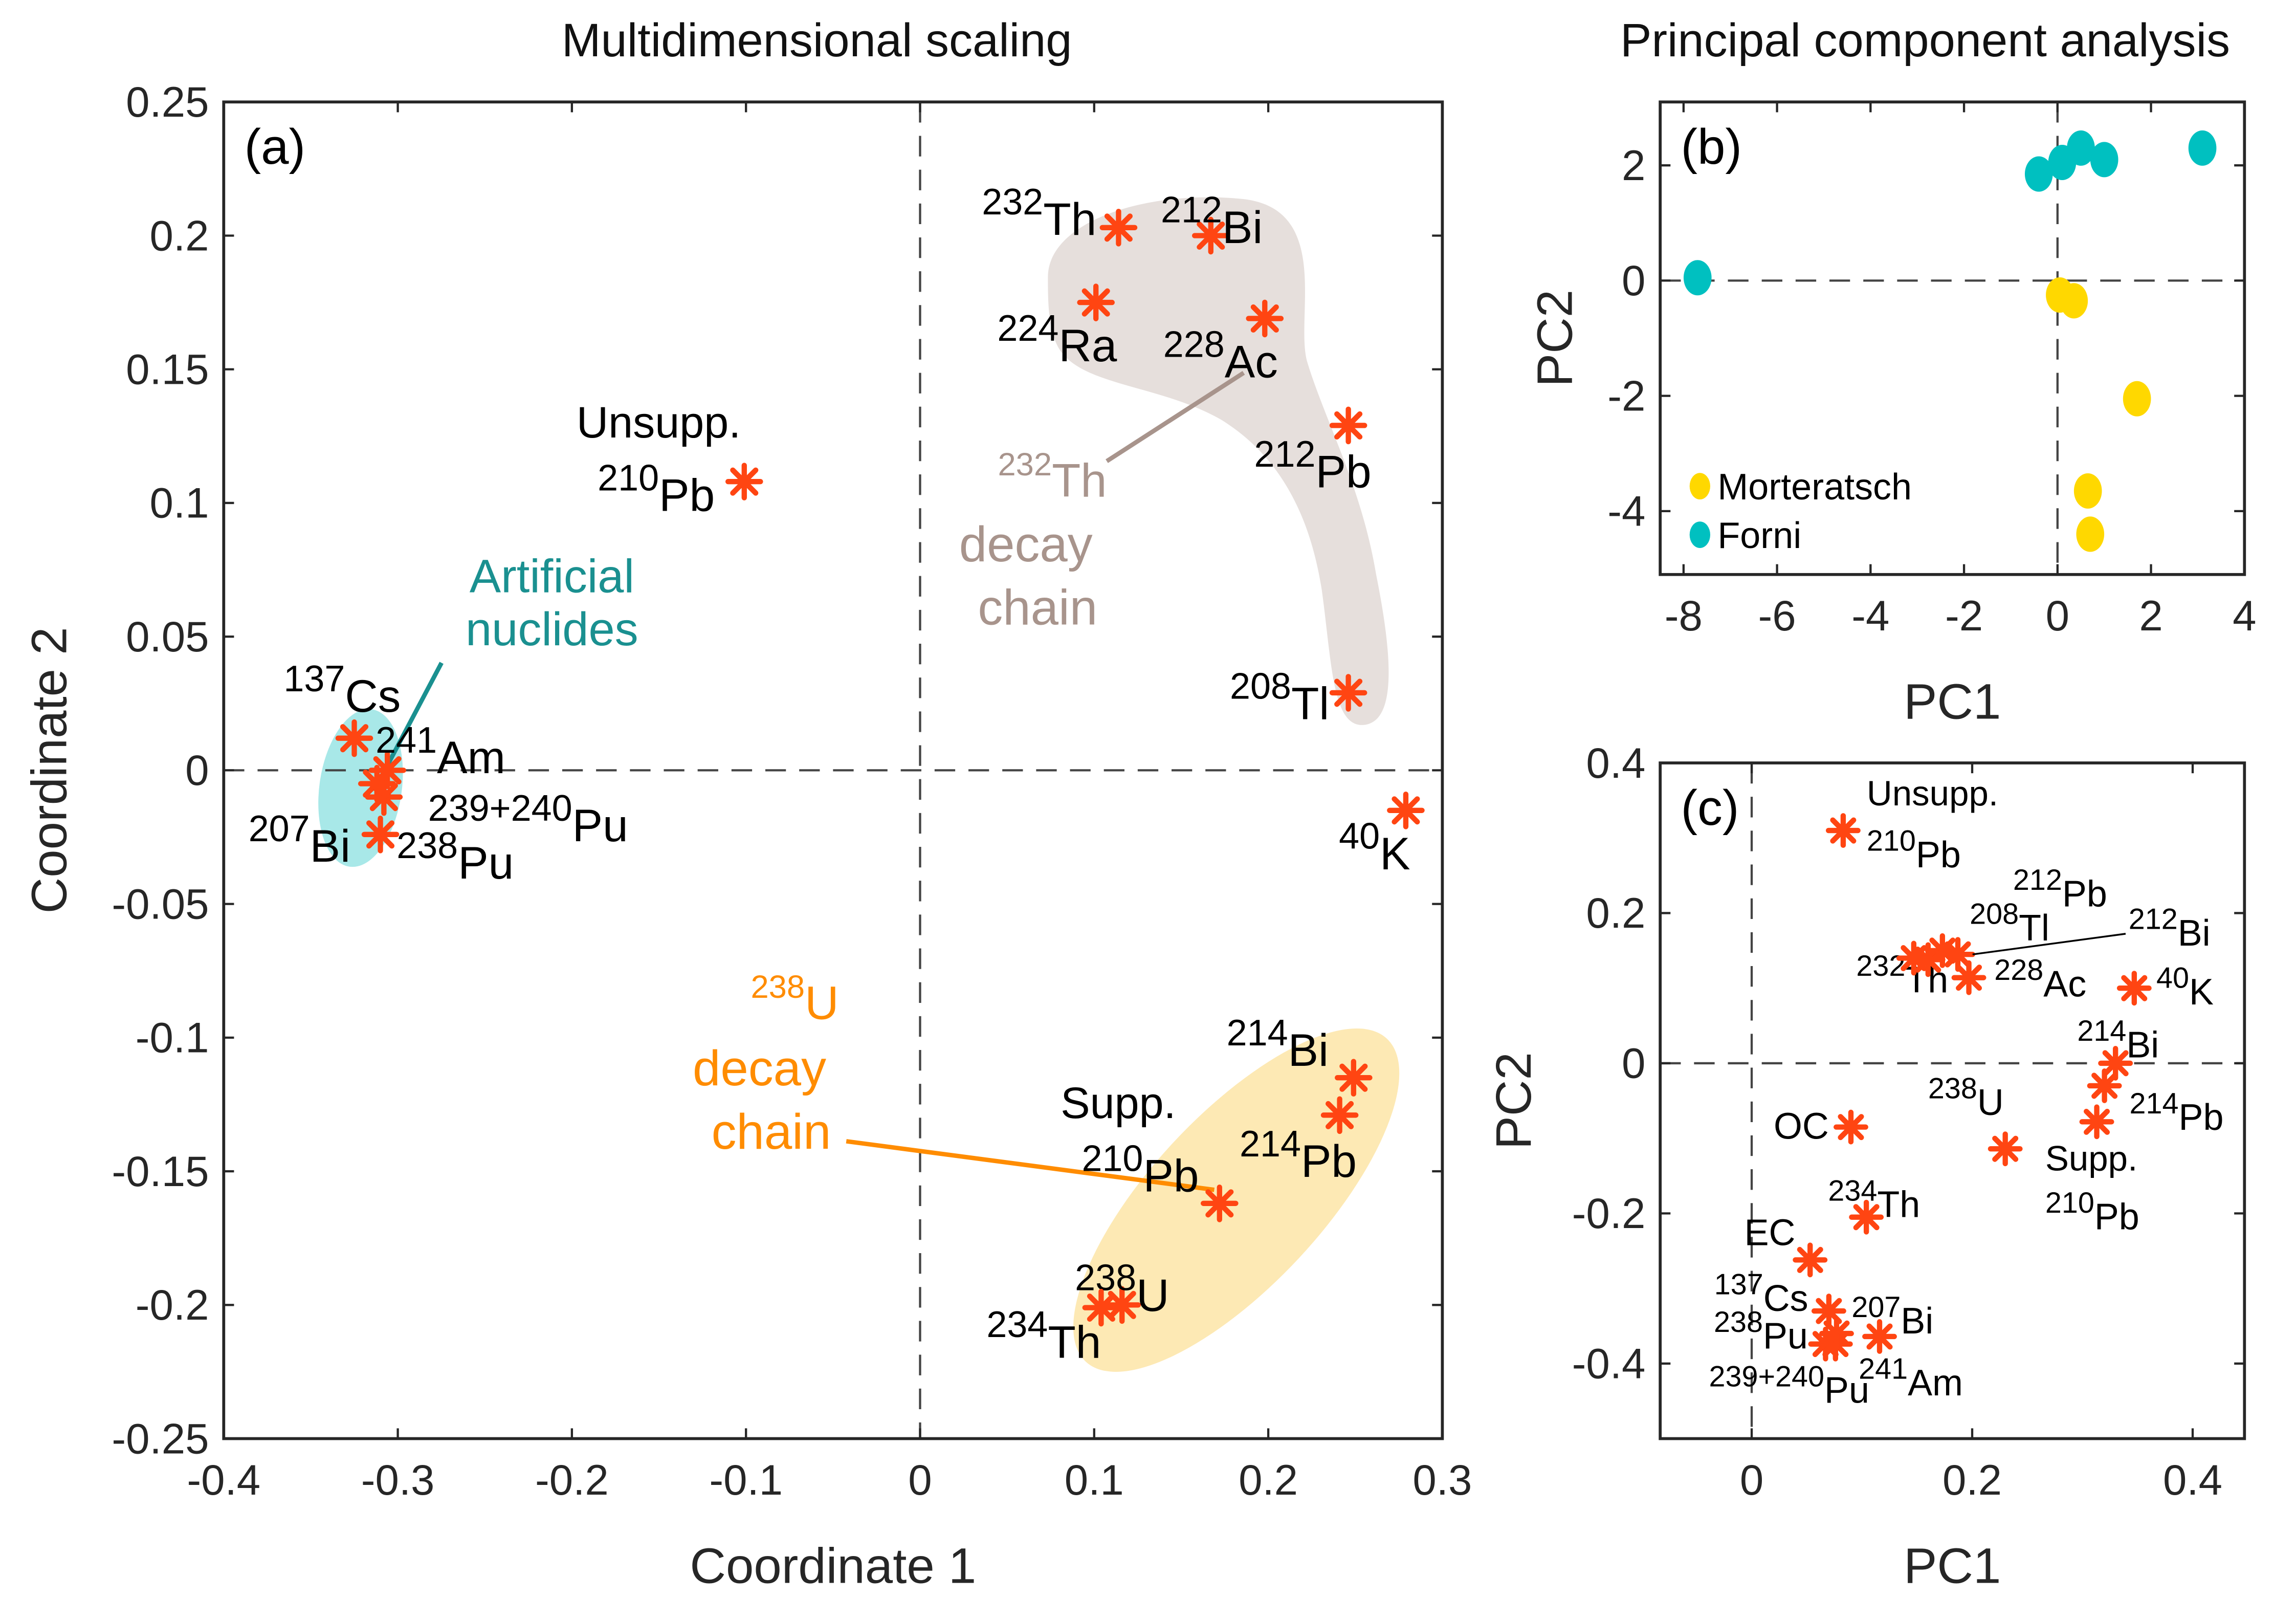  What do you see at coordinates (1615, 913) in the screenshot?
I see `y-tick-label: 0.2` at bounding box center [1615, 913].